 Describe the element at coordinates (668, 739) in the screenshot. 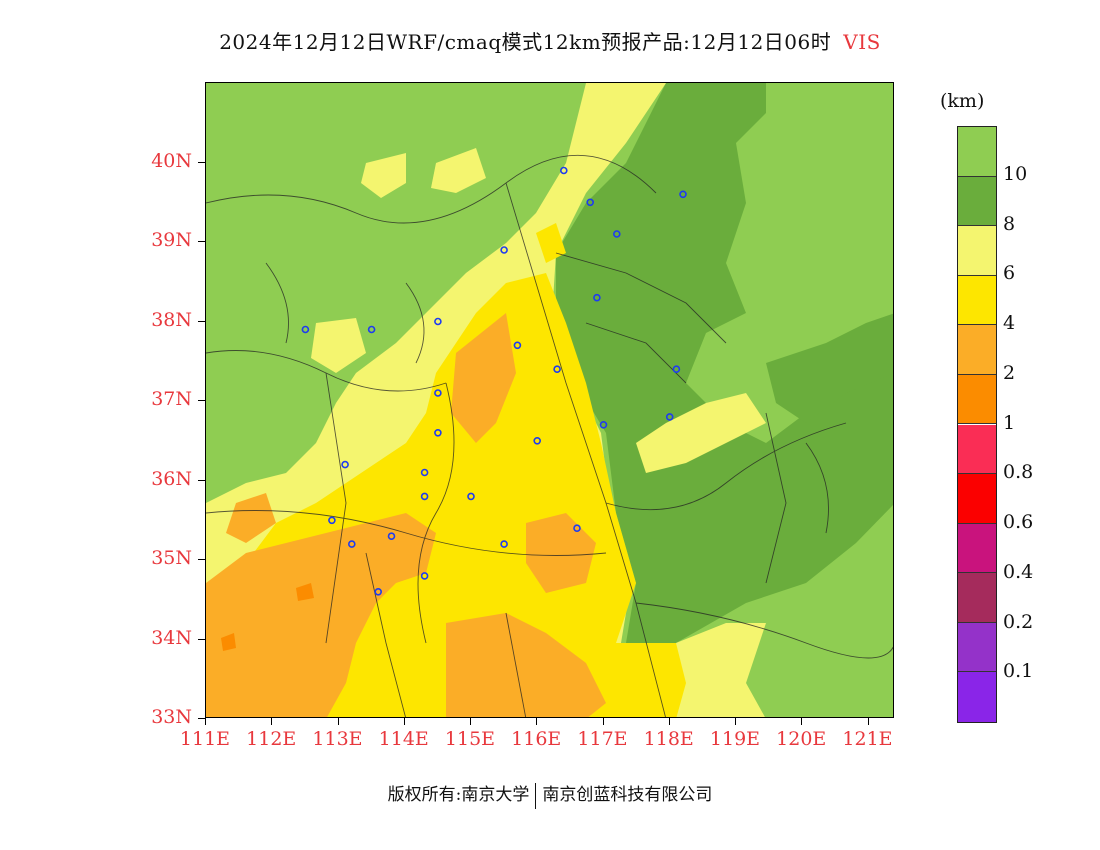

I see `lon-tick-label: 118E` at that location.